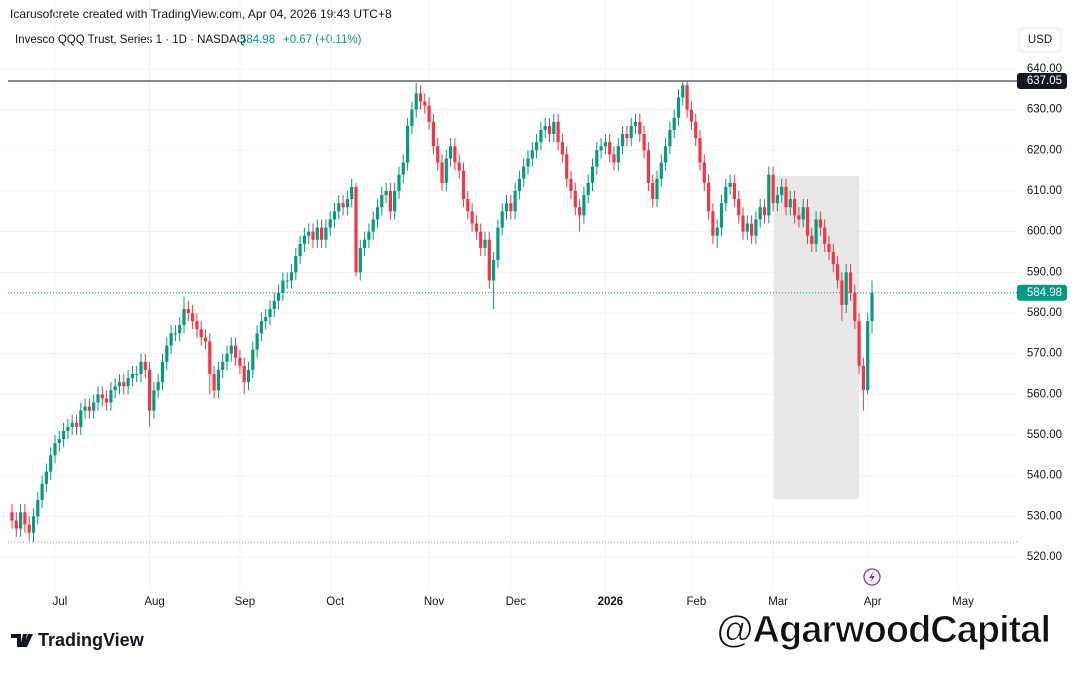  I want to click on x-tick-label: Apr, so click(873, 602).